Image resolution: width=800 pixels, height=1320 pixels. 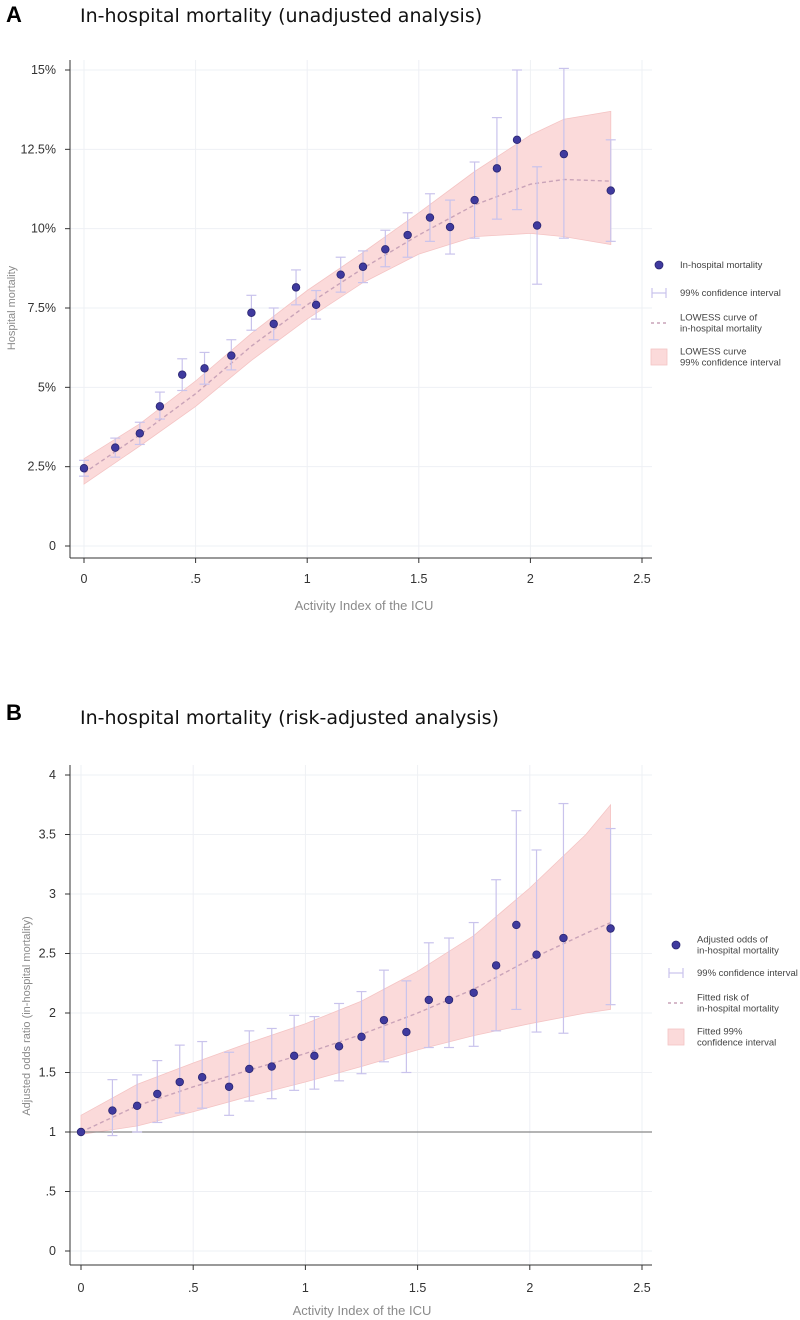 I want to click on y-tick-label: 10%, so click(x=43, y=229).